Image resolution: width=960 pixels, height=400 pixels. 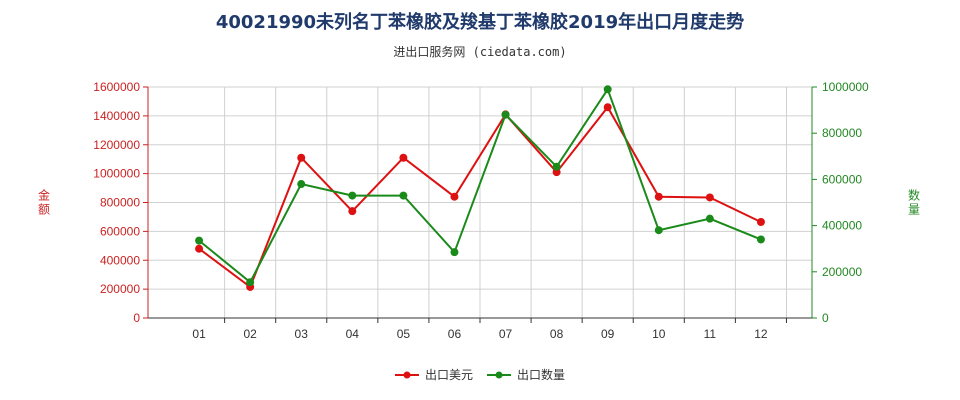 What do you see at coordinates (825, 318) in the screenshot?
I see `y-right-tick-label: 0` at bounding box center [825, 318].